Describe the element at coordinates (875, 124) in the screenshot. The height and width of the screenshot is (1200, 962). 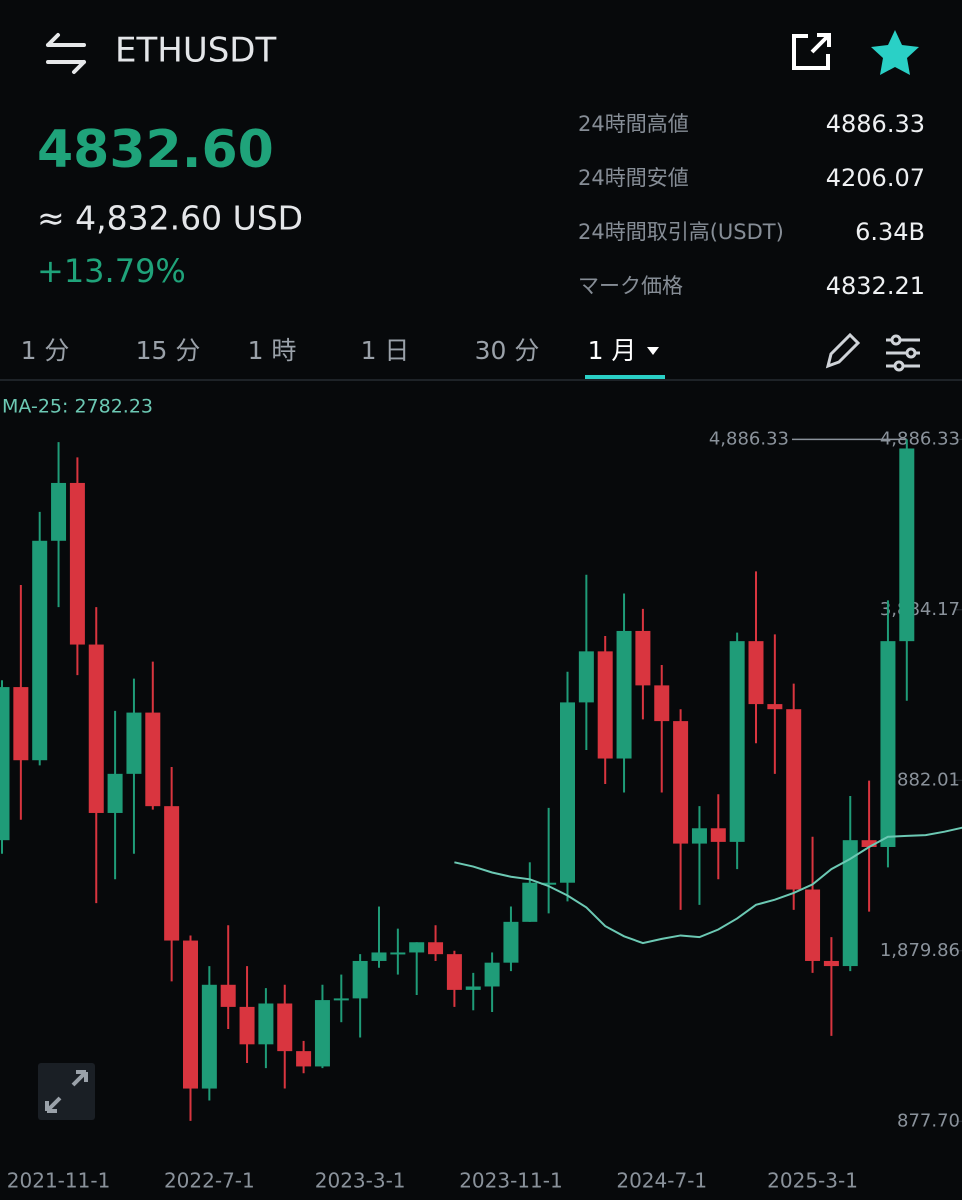
I see `stat-value: 4886.33` at that location.